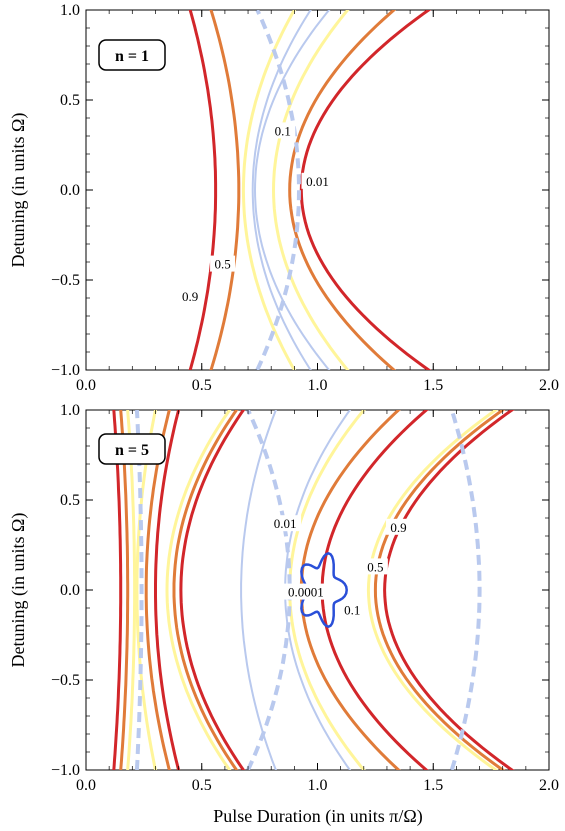  I want to click on contour-label: 0.0001, so click(306, 592).